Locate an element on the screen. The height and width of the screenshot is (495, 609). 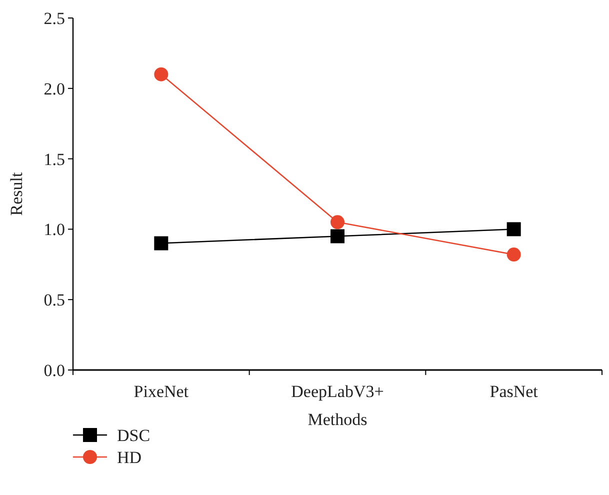
y-tick-label: 2.0 is located at coordinates (54, 88).